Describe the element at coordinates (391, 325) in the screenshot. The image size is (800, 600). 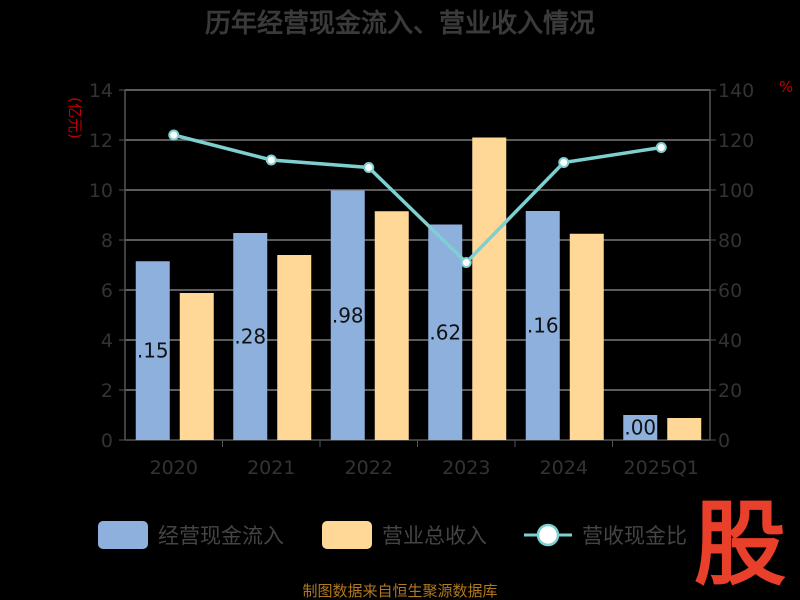
I see `bar-revenue-2022` at that location.